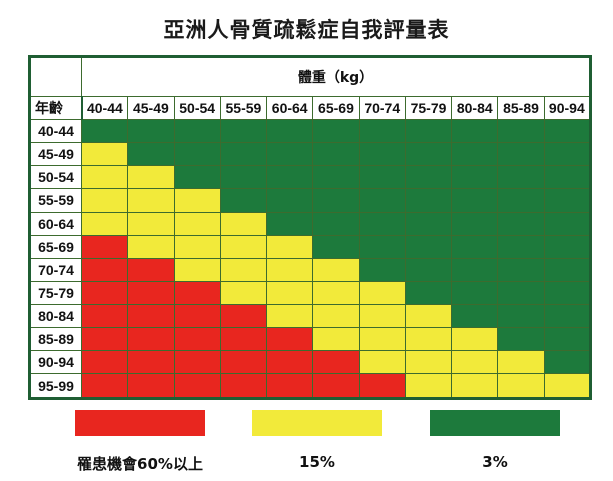 This screenshot has height=481, width=613. I want to click on age-row-header: 50-54, so click(55, 177).